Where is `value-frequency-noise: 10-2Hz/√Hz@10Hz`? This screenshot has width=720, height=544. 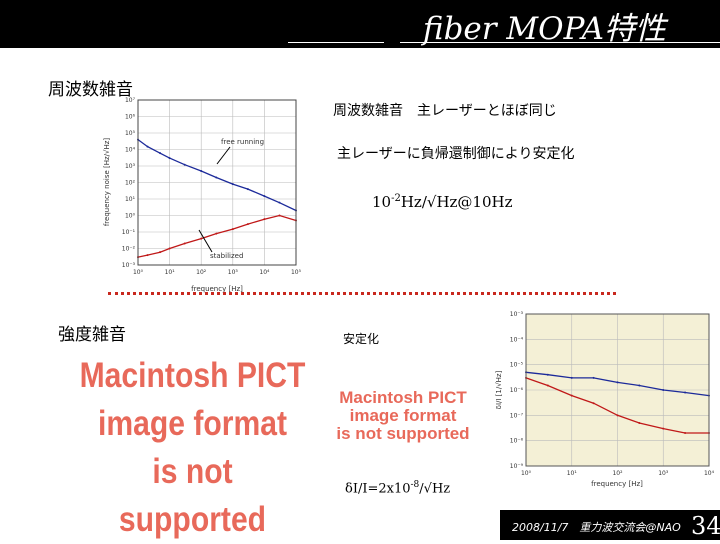
value-frequency-noise: 10-2Hz/√Hz@10Hz is located at coordinates (442, 202).